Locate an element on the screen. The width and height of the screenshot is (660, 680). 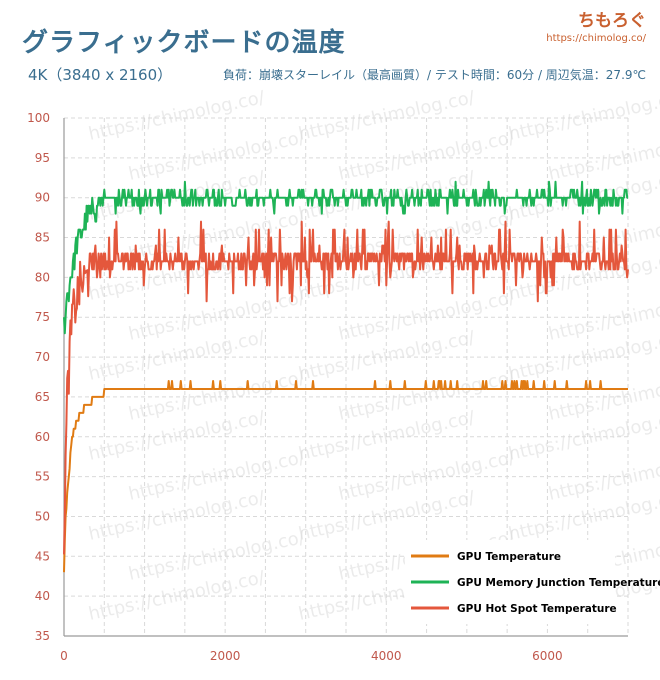
y-tick-label: 95 is located at coordinates (42, 158).